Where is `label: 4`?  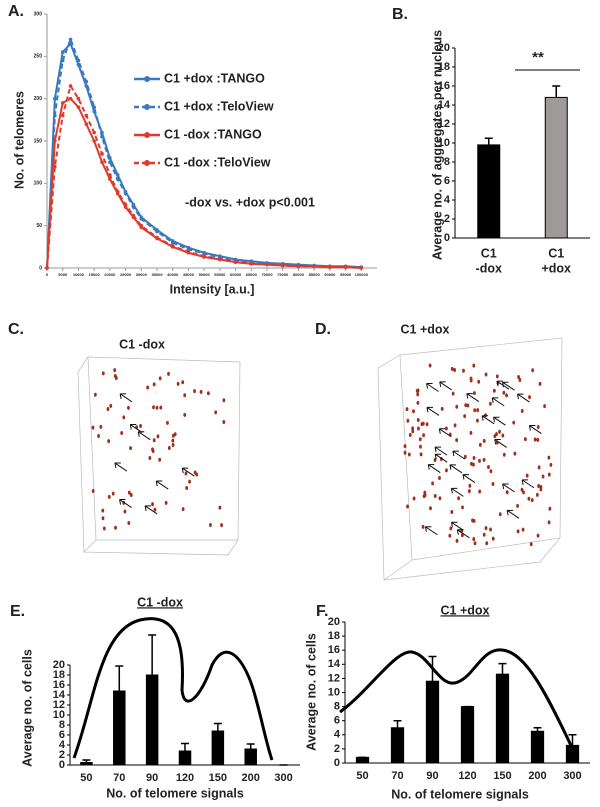 label: 4 is located at coordinates (62, 745).